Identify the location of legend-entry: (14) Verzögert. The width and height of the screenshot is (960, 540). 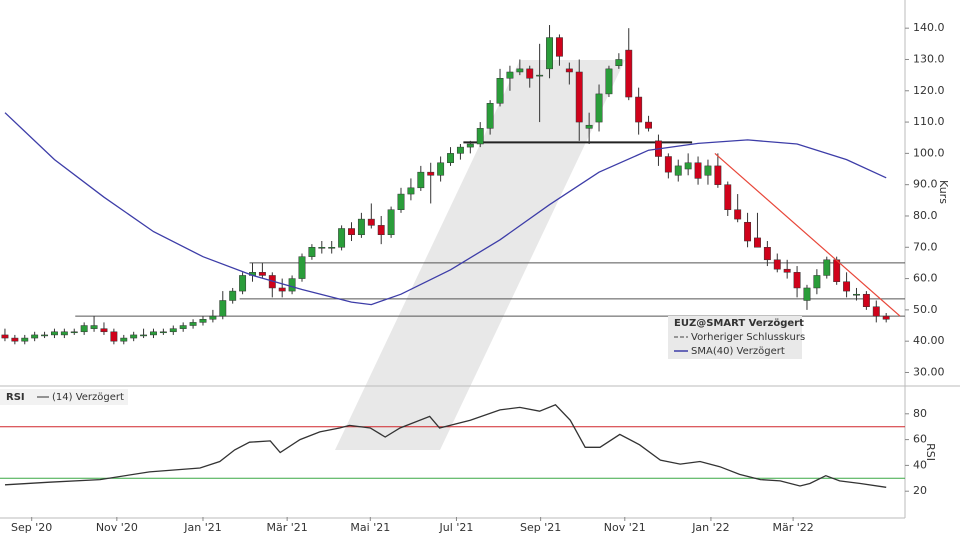
(88, 397).